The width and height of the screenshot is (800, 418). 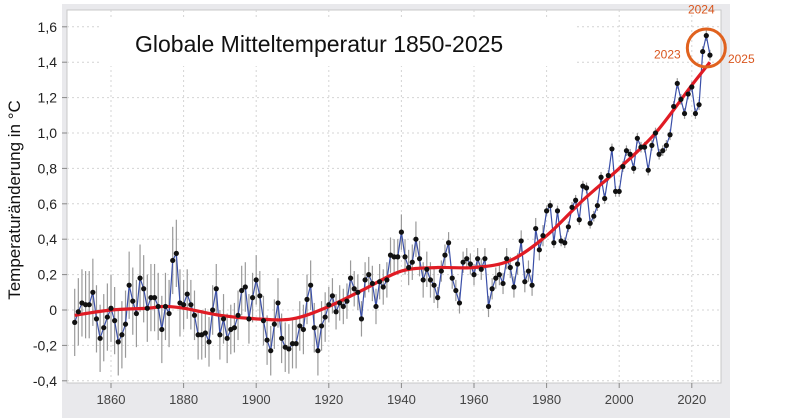 I want to click on y-tick-label: -0,4, so click(x=45, y=381).